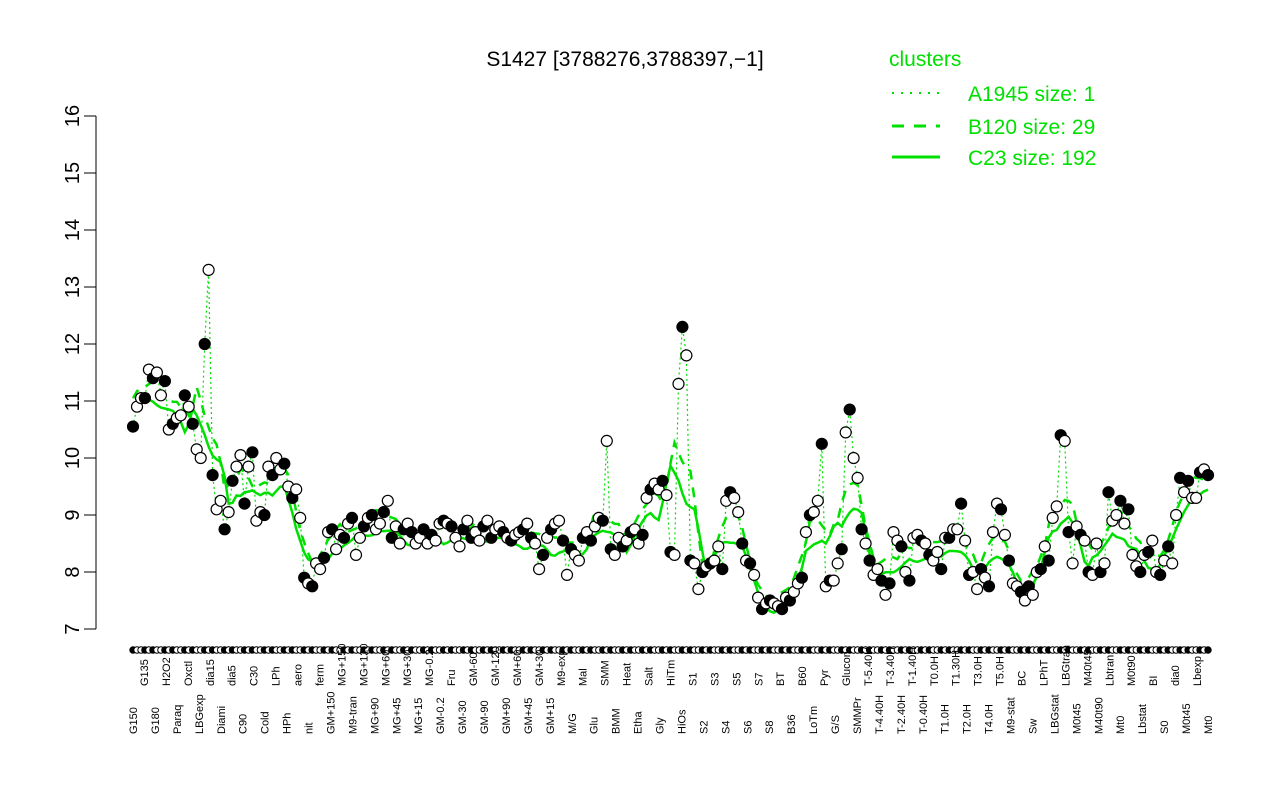 This screenshot has width=1280, height=800. Describe the element at coordinates (584, 677) in the screenshot. I see `x-tick-label: Mal` at that location.